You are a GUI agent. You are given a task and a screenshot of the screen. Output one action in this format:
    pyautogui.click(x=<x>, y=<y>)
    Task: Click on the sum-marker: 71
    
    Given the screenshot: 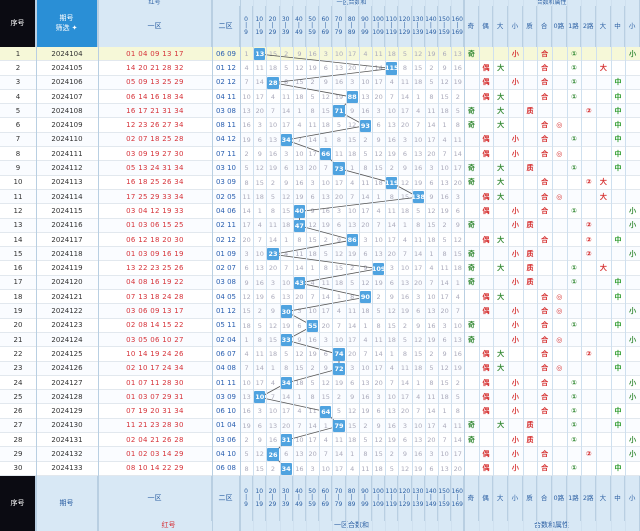 What is the action you would take?
    pyautogui.click(x=339, y=111)
    